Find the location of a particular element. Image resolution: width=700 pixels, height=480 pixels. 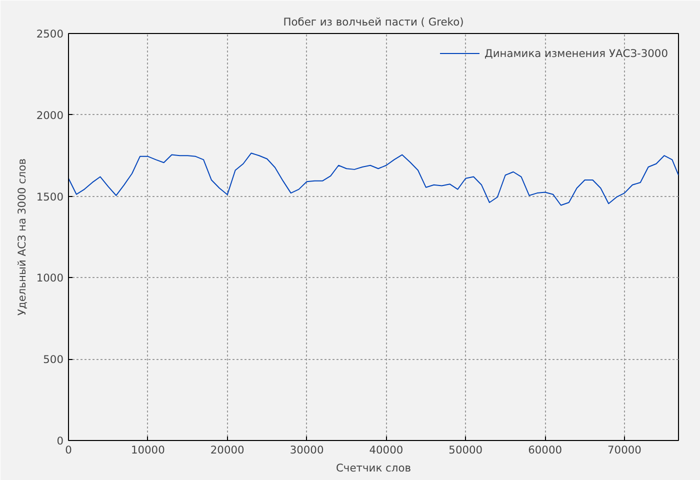

x-tick-label: 10000 is located at coordinates (148, 450).